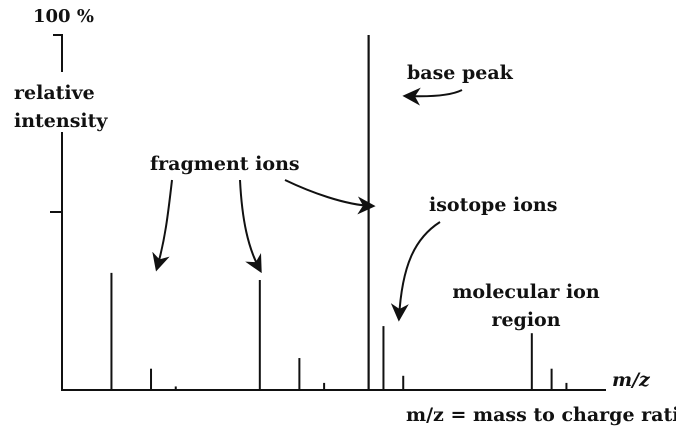  What do you see at coordinates (541, 415) in the screenshot?
I see `x-axis-caption: m/z = mass to charge ratio` at bounding box center [541, 415].